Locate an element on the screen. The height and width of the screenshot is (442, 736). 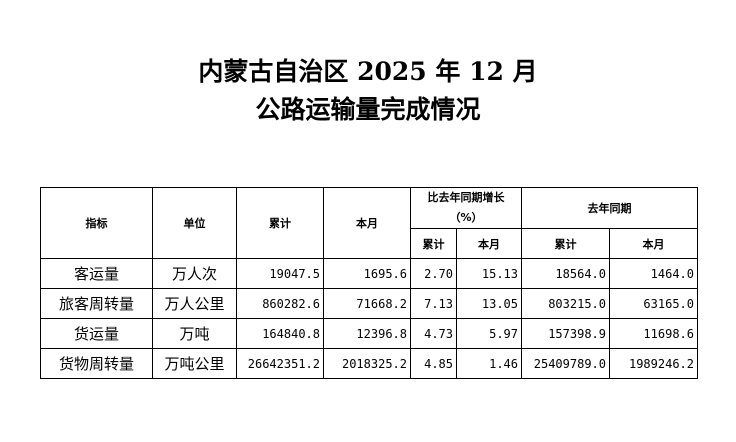
row-unit: 万人公里 is located at coordinates (194, 303).